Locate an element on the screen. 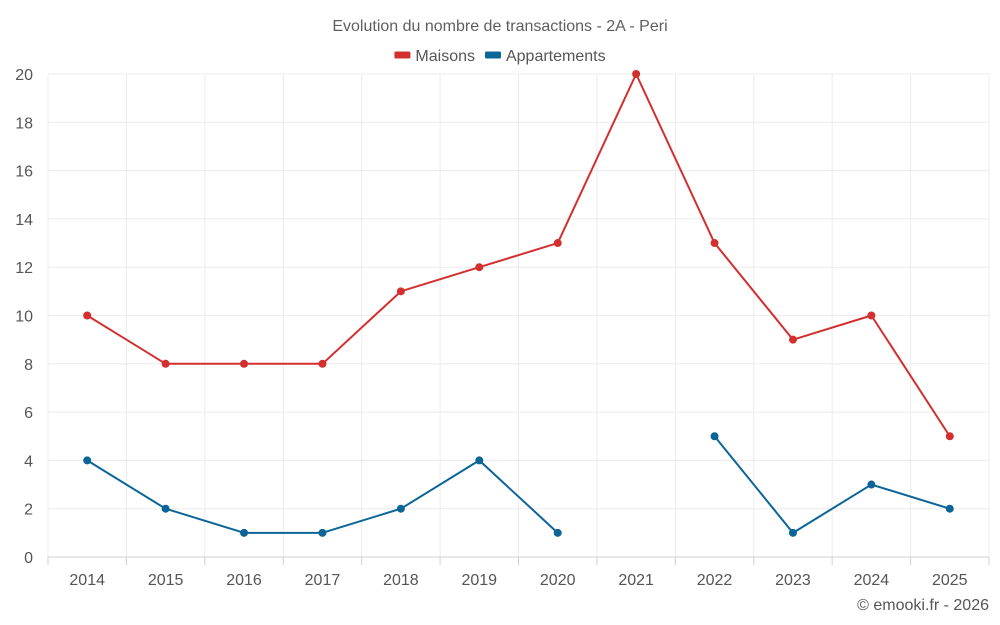  x-tick-label: 2021 is located at coordinates (636, 580).